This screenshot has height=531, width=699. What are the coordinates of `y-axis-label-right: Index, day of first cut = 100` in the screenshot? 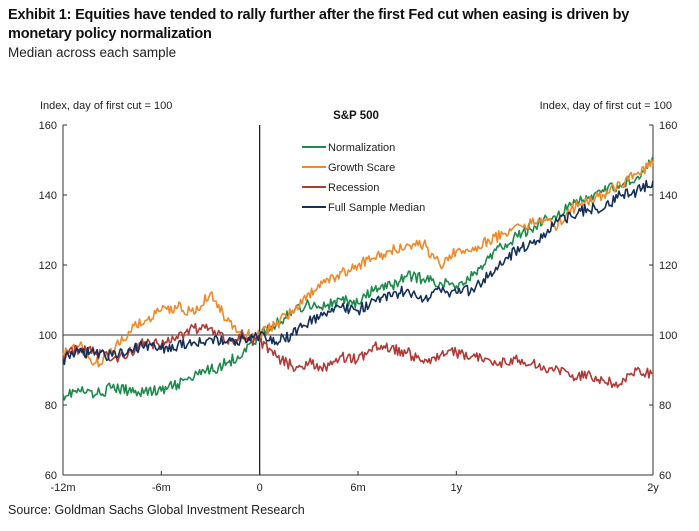 It's located at (606, 106).